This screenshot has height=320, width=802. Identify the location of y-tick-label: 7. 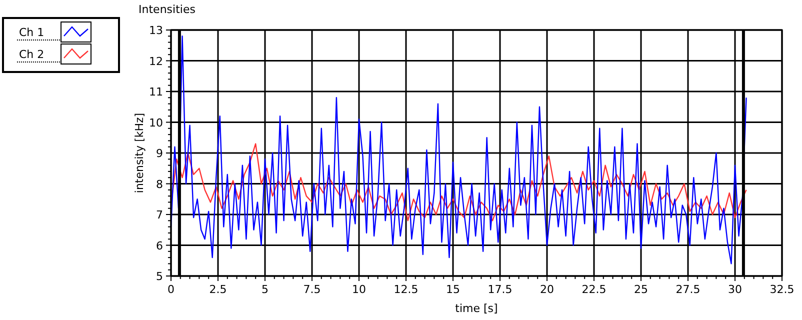
(159, 215).